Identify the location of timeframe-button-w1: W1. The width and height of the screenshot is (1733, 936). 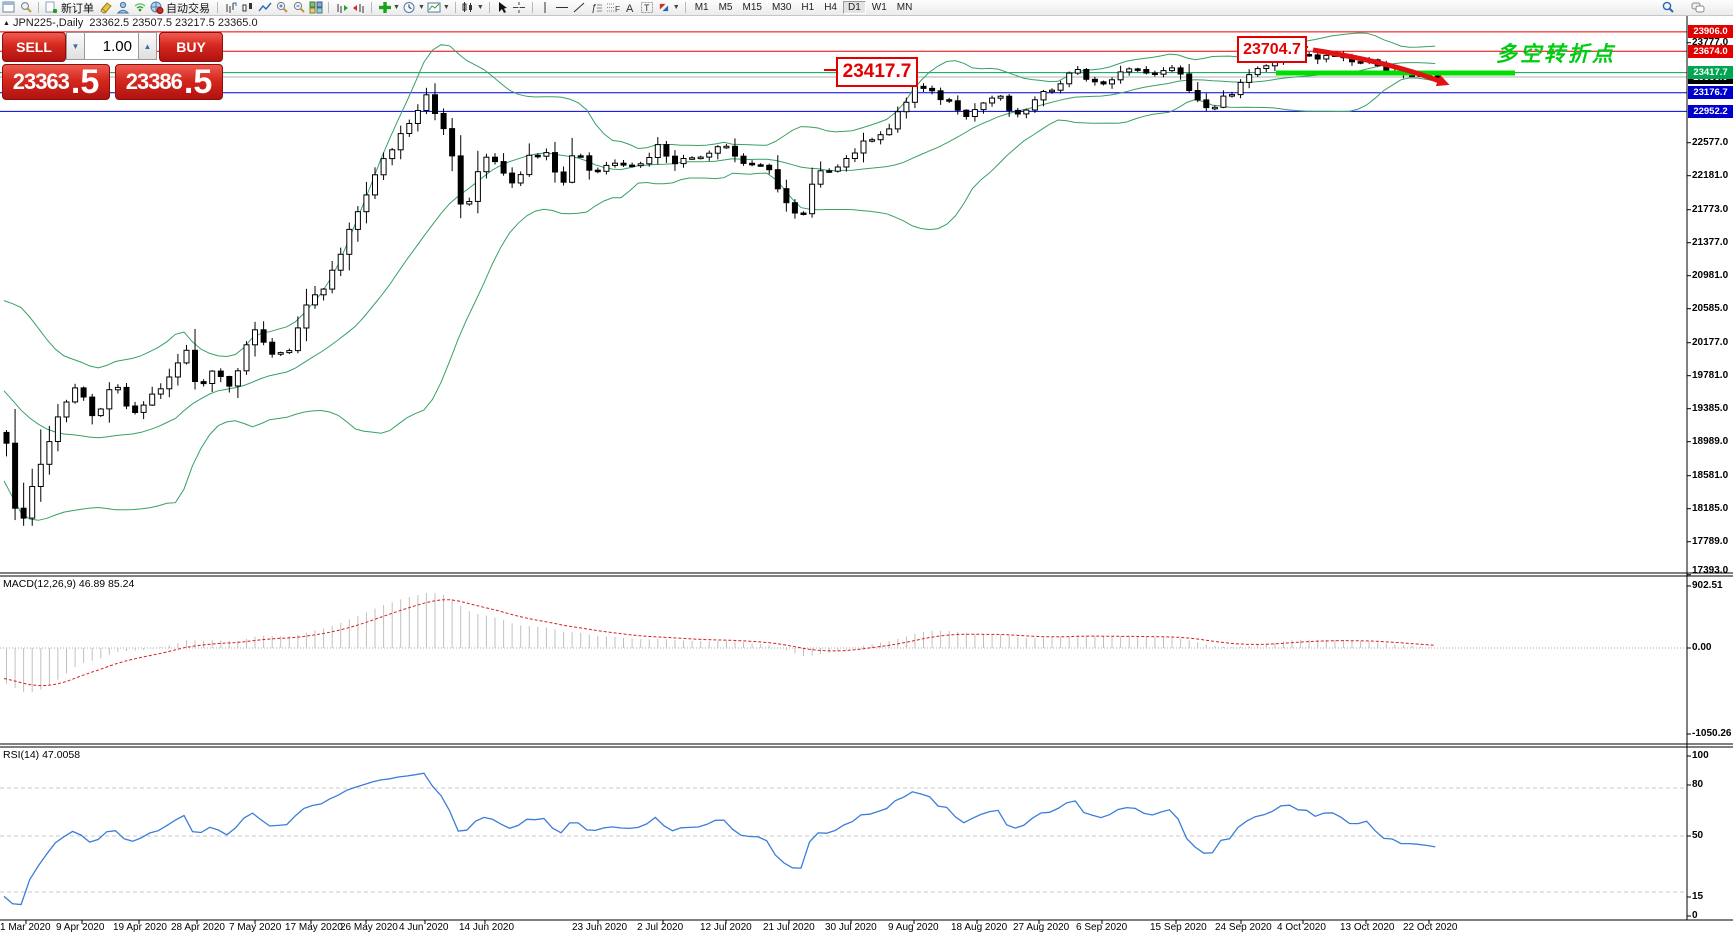
(879, 7).